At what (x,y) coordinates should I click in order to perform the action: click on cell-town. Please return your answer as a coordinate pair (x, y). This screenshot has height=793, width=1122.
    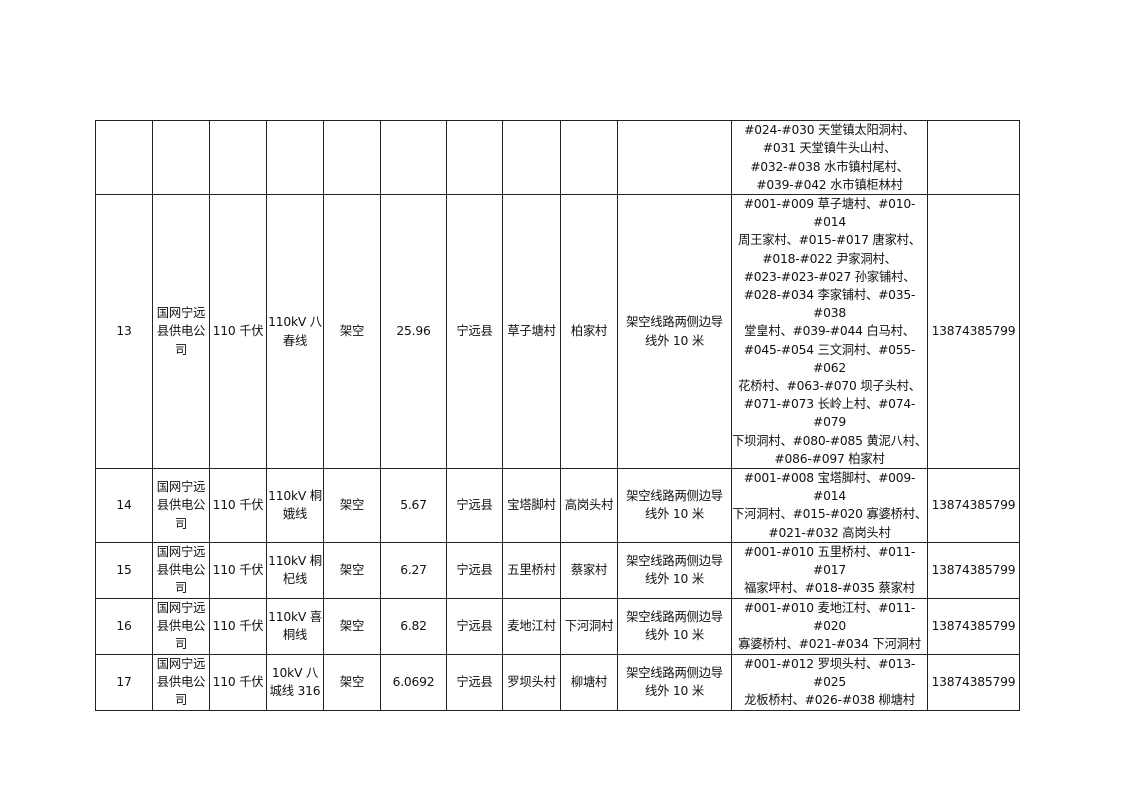
    Looking at the image, I should click on (531, 157).